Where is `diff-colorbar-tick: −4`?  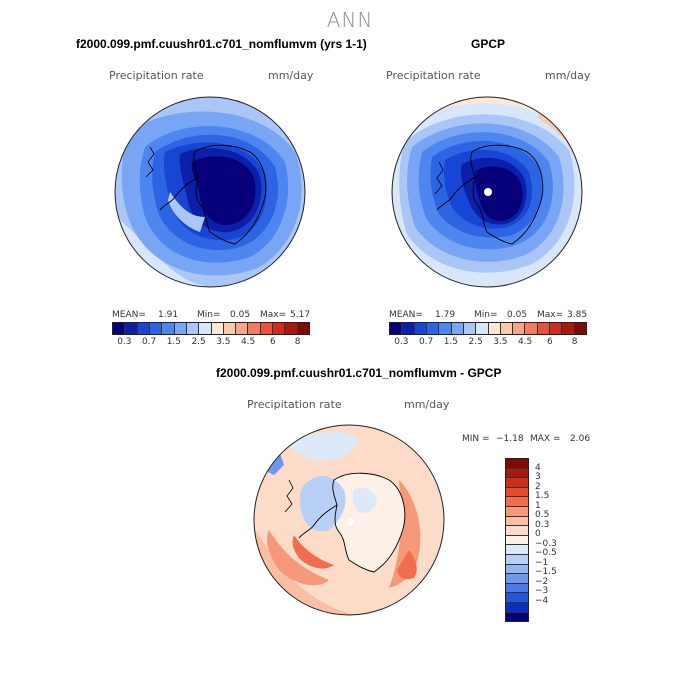 diff-colorbar-tick: −4 is located at coordinates (542, 600).